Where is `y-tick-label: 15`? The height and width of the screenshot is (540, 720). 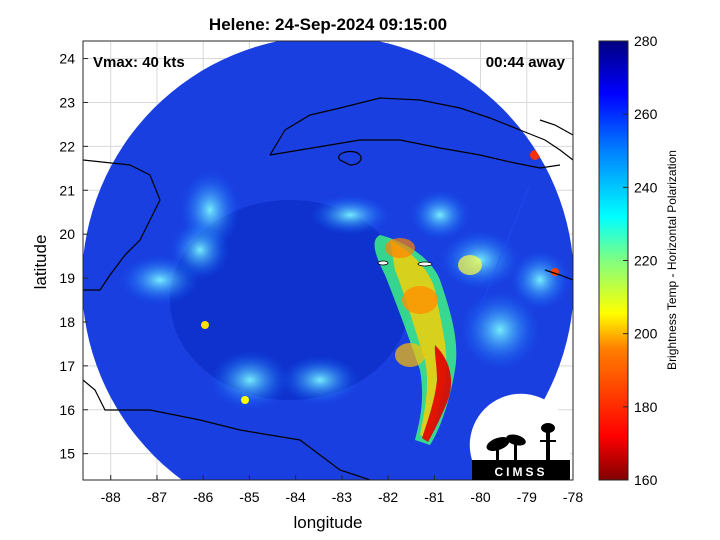 y-tick-label: 15 is located at coordinates (67, 454).